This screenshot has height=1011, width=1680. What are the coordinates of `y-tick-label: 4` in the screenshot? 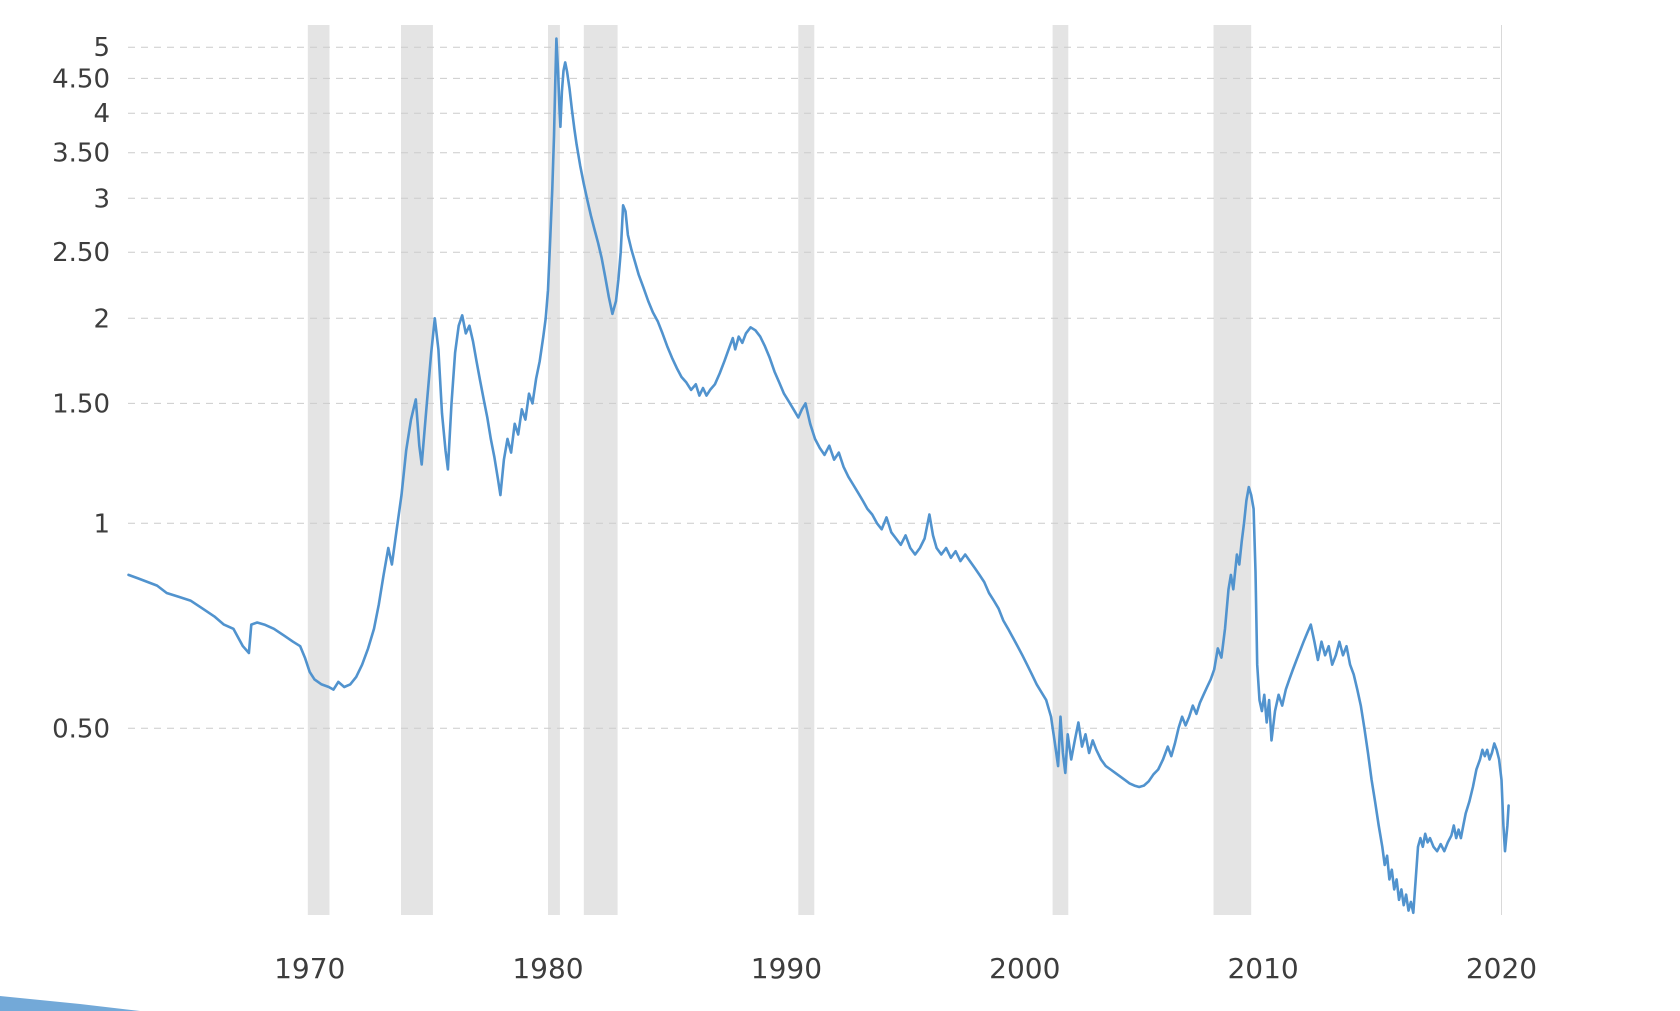 It's located at (101, 114).